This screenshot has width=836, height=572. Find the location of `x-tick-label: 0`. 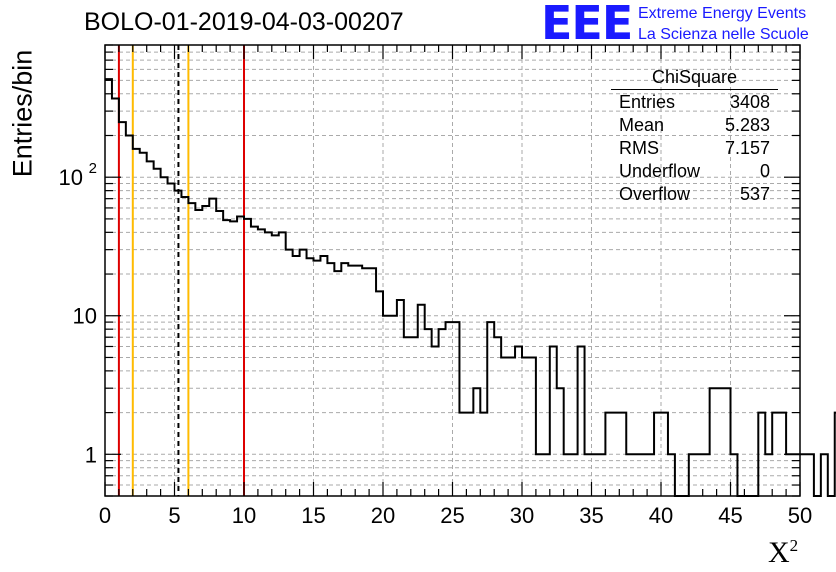

x-tick-label: 0 is located at coordinates (105, 515).